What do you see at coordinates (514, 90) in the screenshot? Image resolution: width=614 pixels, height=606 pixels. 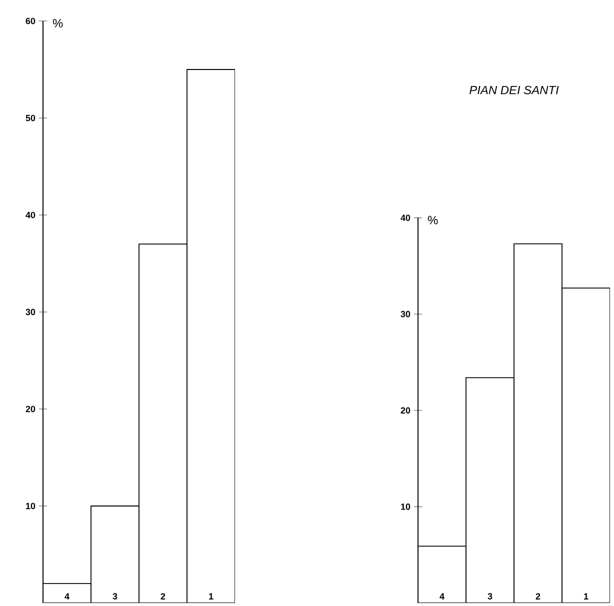 I see `chart-title: PIAN DEI SANTI` at bounding box center [514, 90].